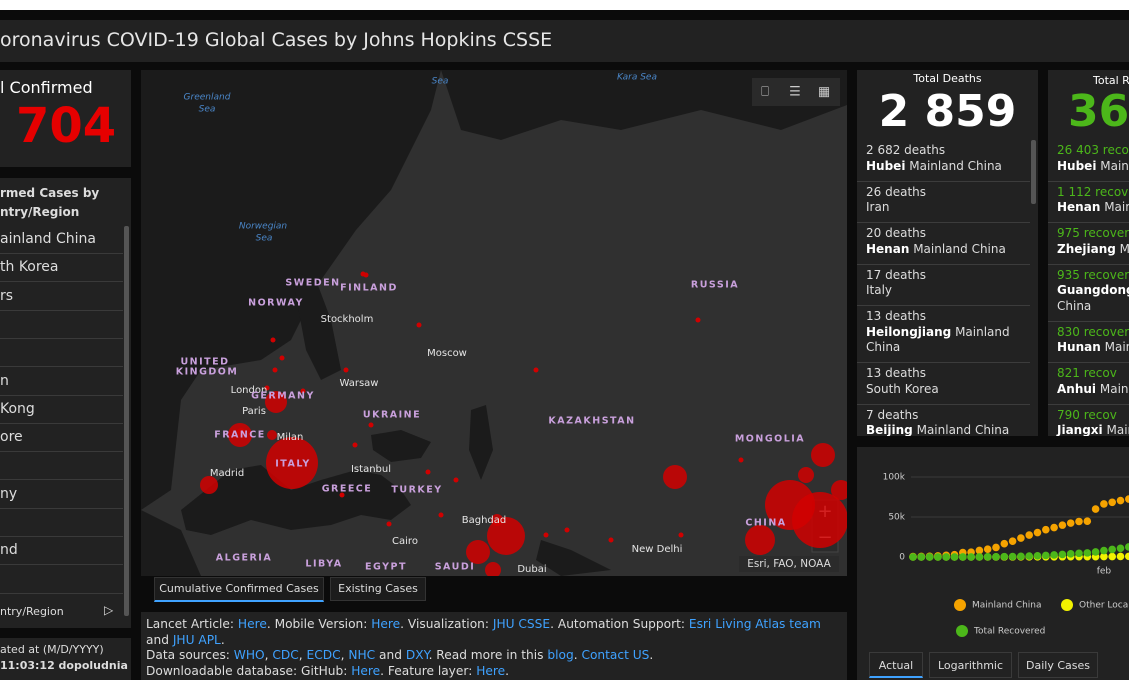 The image size is (1129, 680). I want to click on chart-tab: Logarithmic, so click(970, 665).